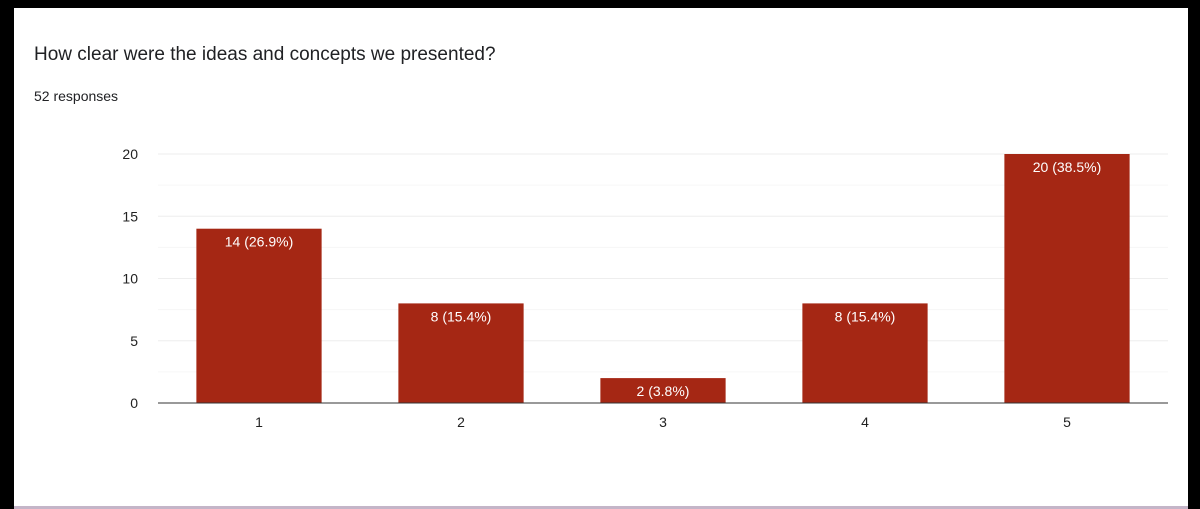 This screenshot has width=1200, height=509. I want to click on response-count: 52 responses, so click(76, 96).